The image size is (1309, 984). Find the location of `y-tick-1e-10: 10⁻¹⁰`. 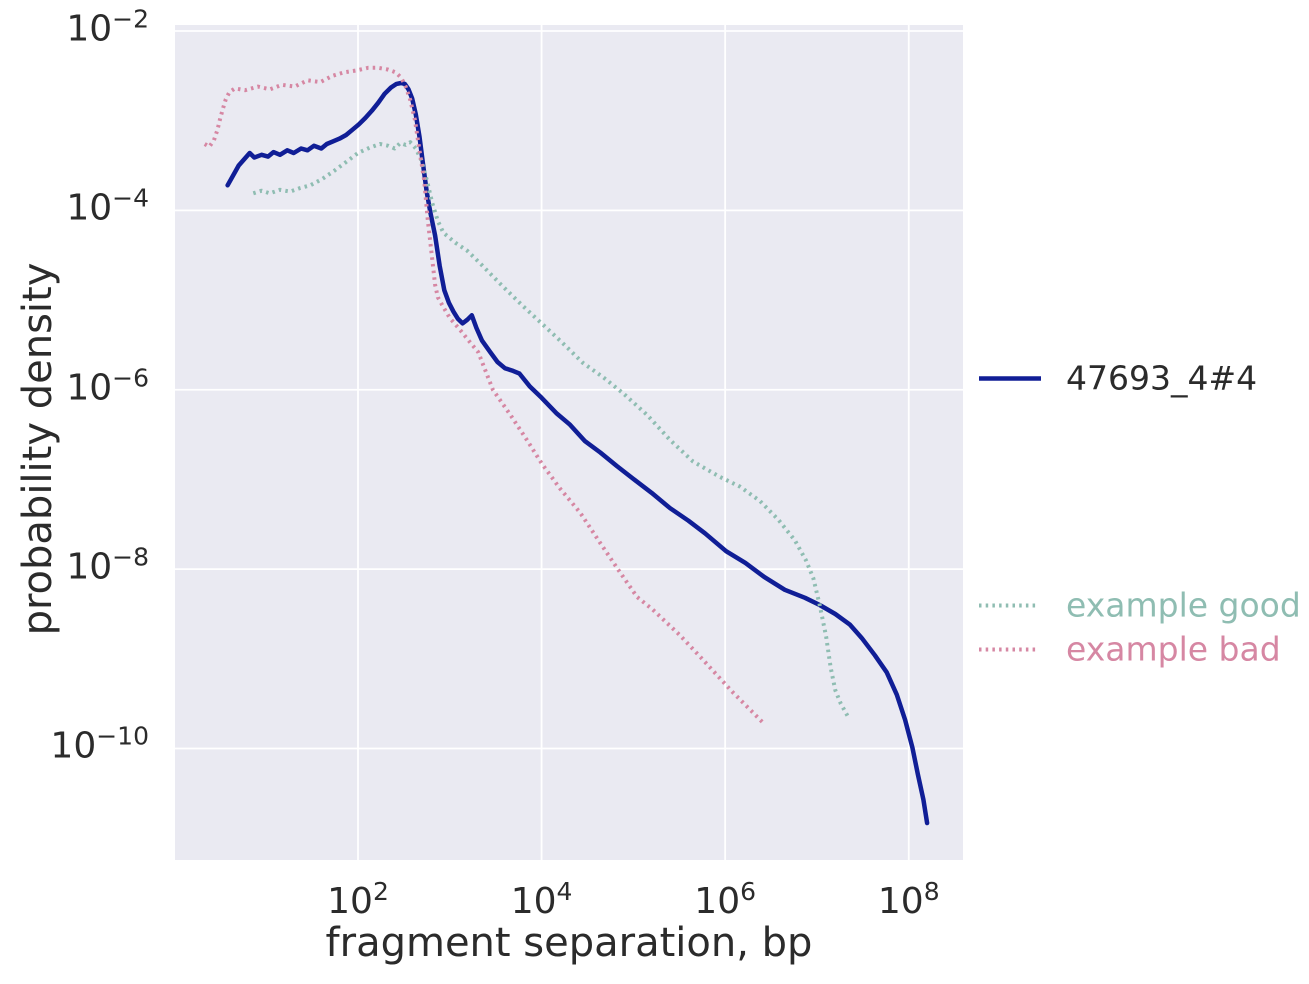

y-tick-1e-10: 10⁻¹⁰ is located at coordinates (99, 744).